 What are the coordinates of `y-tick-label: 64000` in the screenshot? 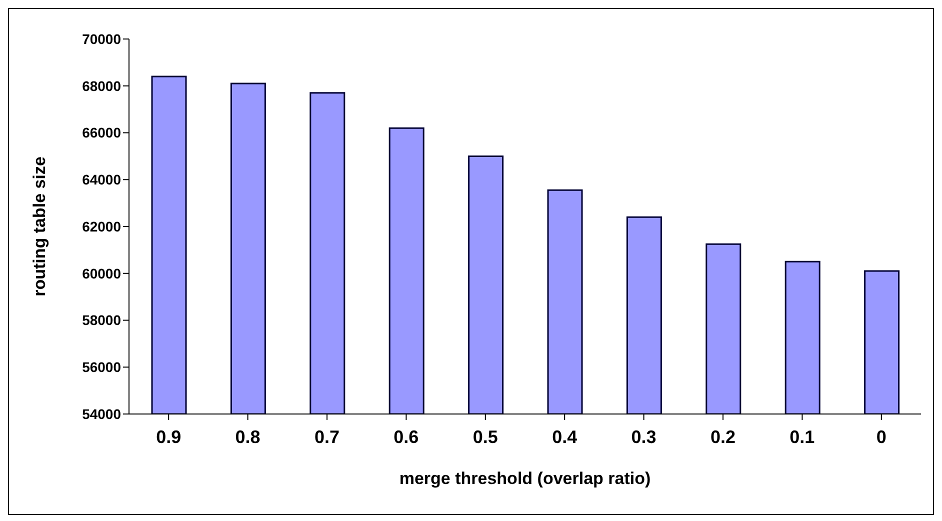 It's located at (102, 180).